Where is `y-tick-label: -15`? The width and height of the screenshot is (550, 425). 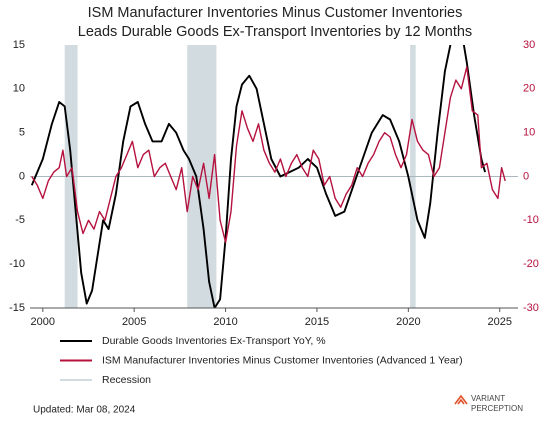 y-tick-label: -15 is located at coordinates (17, 308).